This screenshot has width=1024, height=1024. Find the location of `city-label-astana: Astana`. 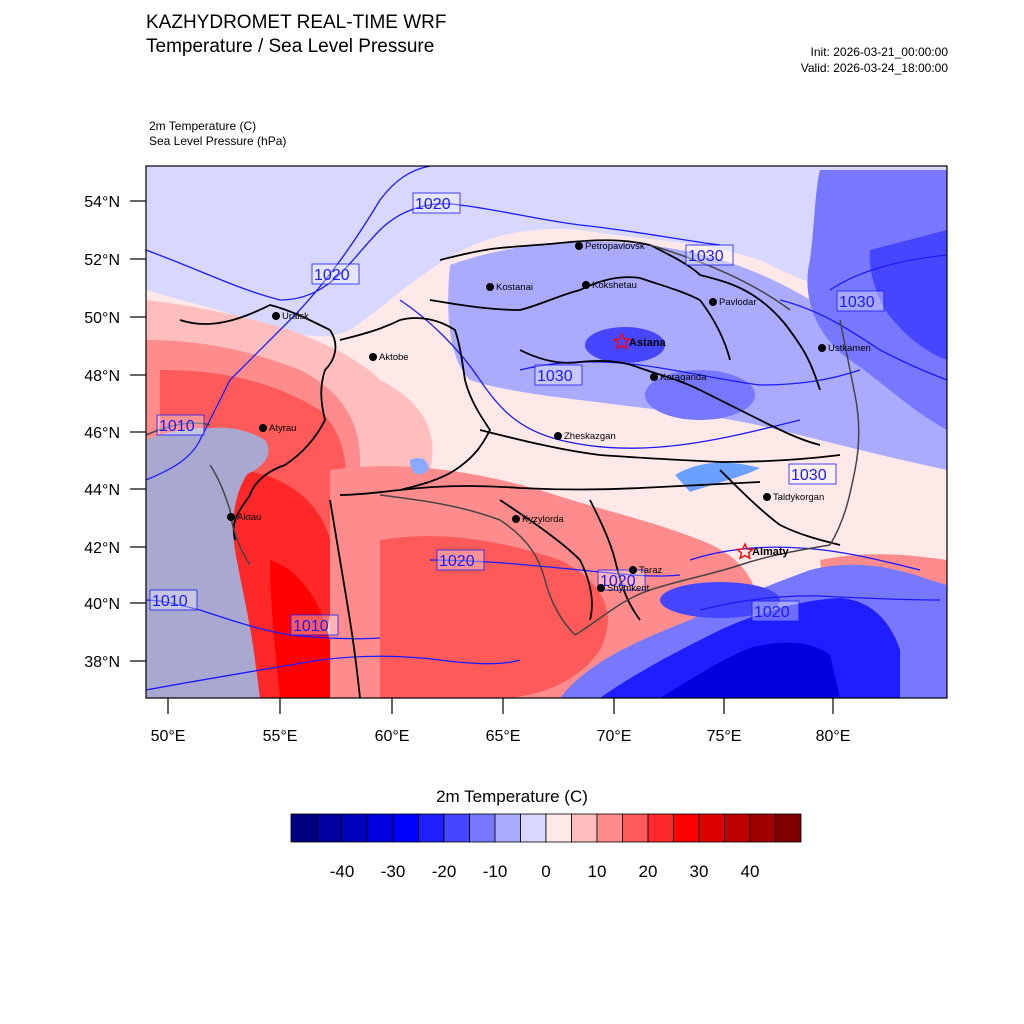

city-label-astana: Astana is located at coordinates (648, 343).